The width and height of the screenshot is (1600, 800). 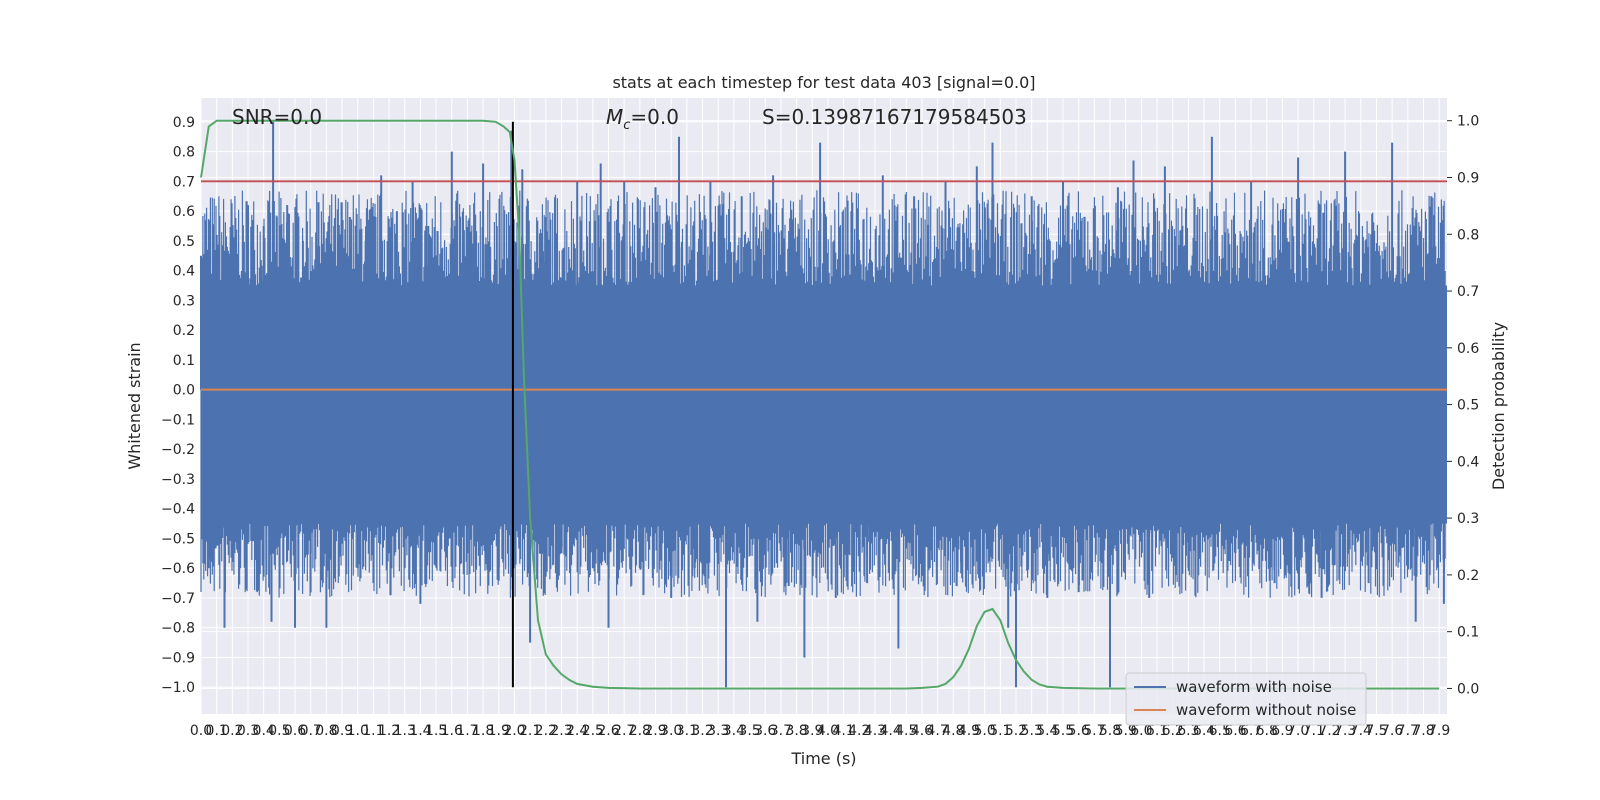 What do you see at coordinates (342, 731) in the screenshot?
I see `x-tick-label: 0.9` at bounding box center [342, 731].